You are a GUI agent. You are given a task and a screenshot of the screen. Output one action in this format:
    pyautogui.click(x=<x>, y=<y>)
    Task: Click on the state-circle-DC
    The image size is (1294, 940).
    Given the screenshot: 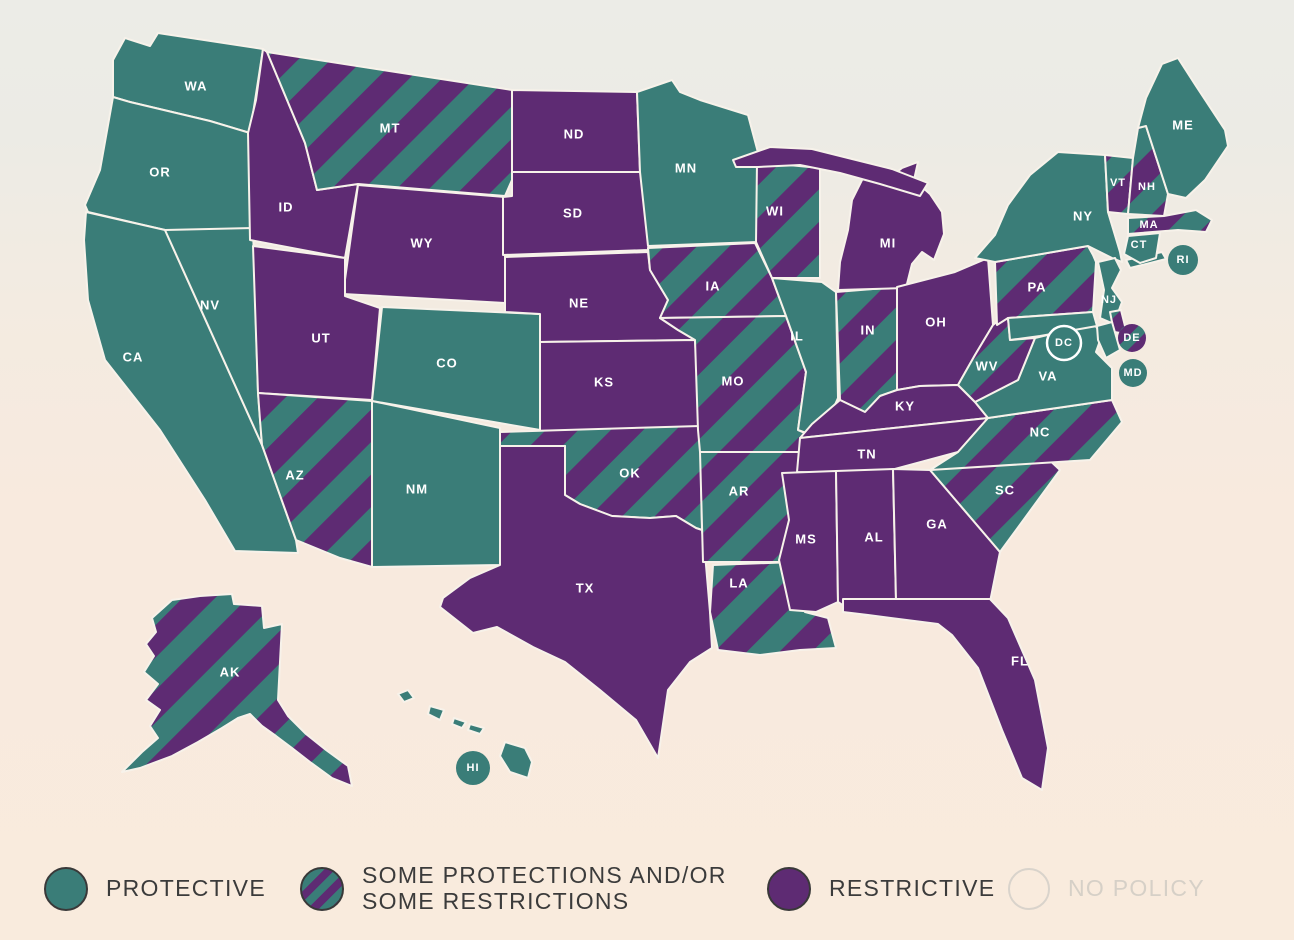 What is the action you would take?
    pyautogui.click(x=1064, y=343)
    